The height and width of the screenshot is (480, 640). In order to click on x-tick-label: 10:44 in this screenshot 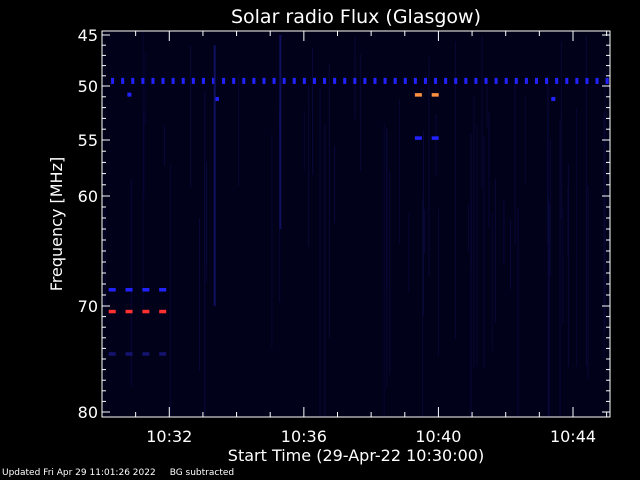, I will do `click(573, 436)`.